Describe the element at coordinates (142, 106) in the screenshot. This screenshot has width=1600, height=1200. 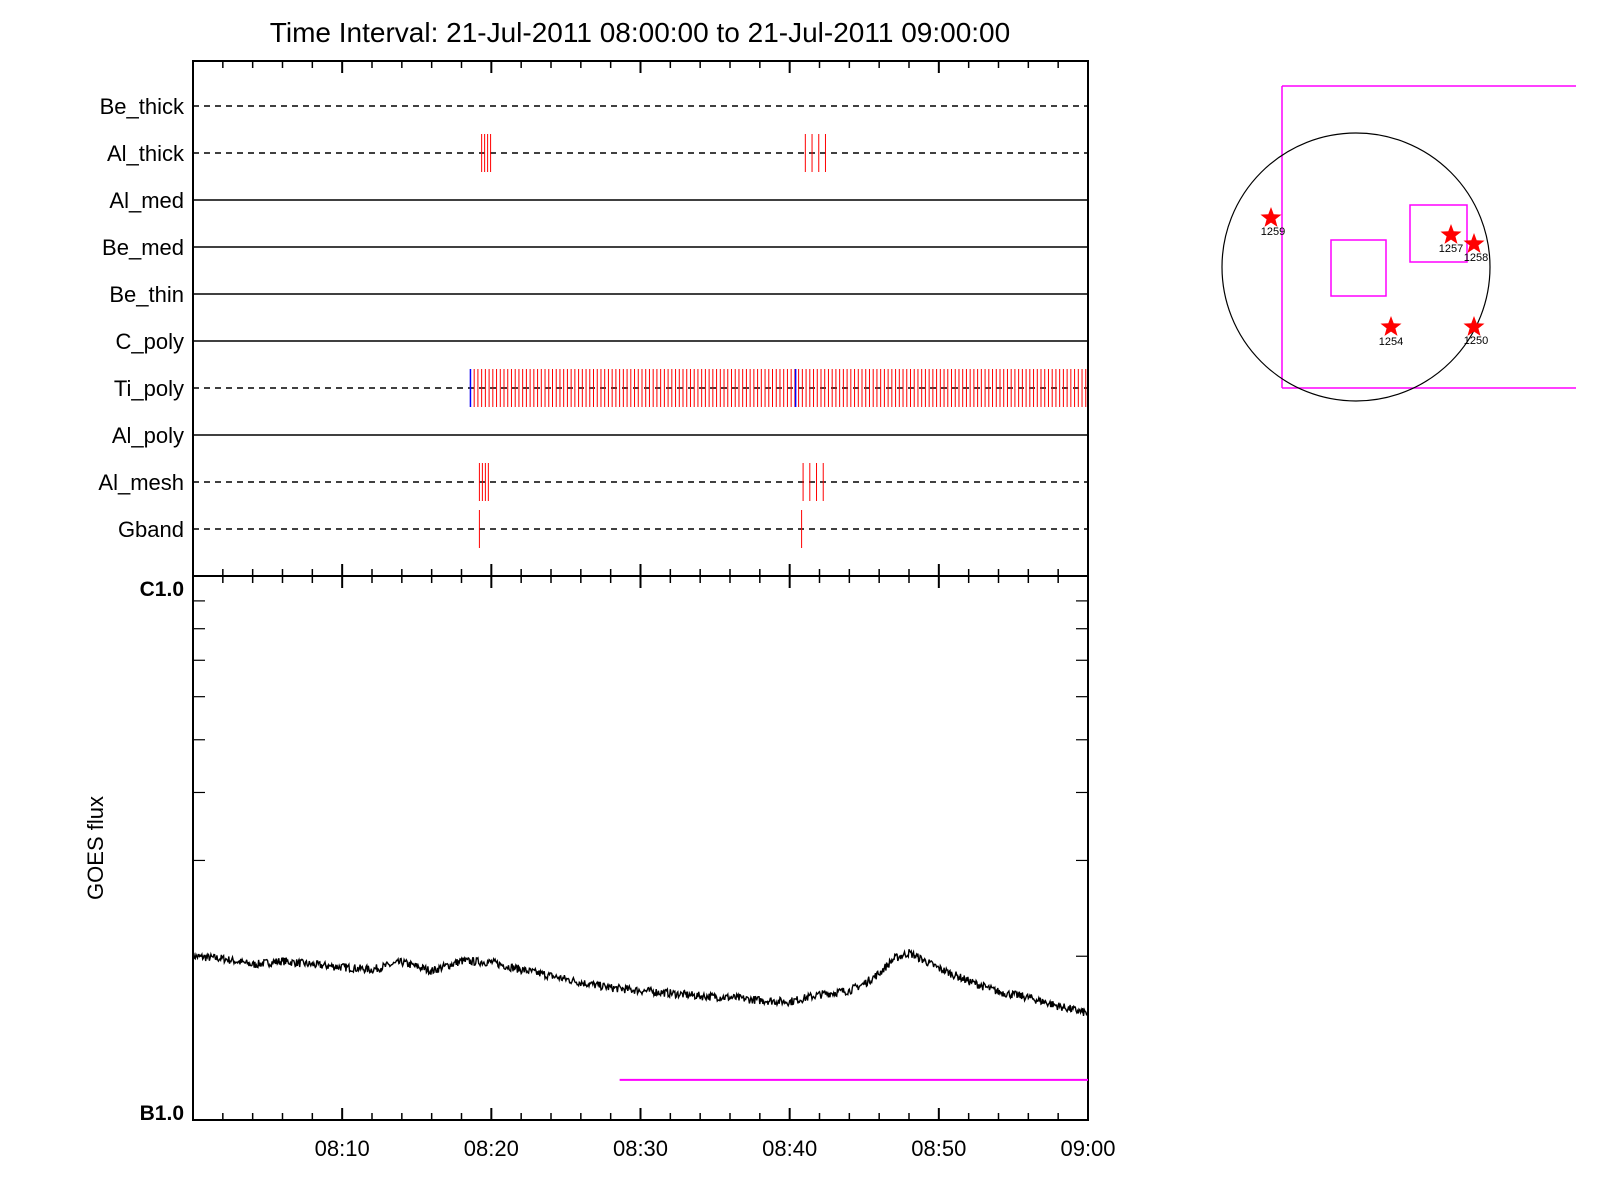
I see `channel-label-be_thick: Be_thick` at that location.